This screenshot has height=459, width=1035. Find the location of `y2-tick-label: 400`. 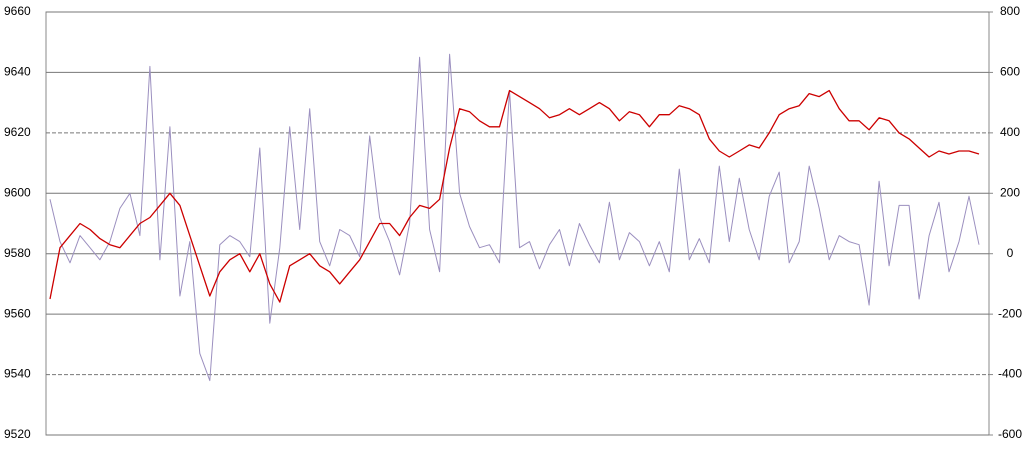

y2-tick-label: 400 is located at coordinates (1010, 132).